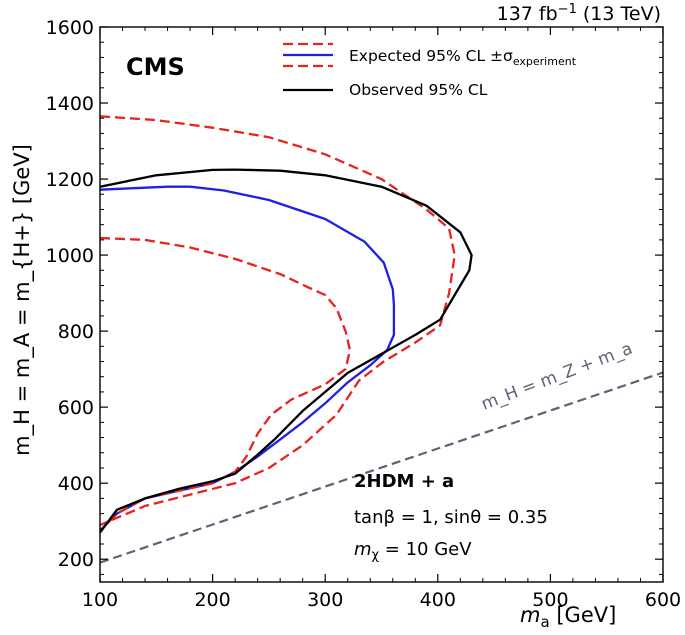 The height and width of the screenshot is (635, 685). Describe the element at coordinates (568, 617) in the screenshot. I see `x-axis-label: ma [GeV]` at that location.